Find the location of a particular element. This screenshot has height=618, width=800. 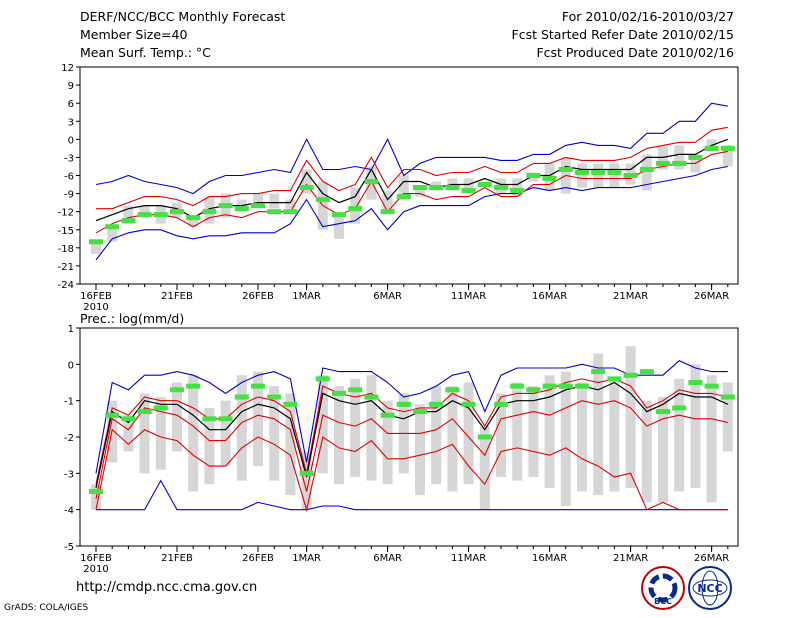

precip-lower-line is located at coordinates (411, 449).